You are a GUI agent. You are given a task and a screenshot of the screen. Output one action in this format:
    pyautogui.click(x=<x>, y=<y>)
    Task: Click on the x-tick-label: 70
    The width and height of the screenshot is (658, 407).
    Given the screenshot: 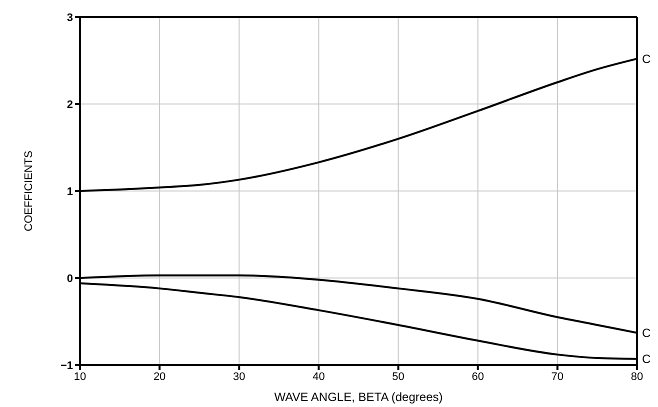 What is the action you would take?
    pyautogui.click(x=557, y=376)
    